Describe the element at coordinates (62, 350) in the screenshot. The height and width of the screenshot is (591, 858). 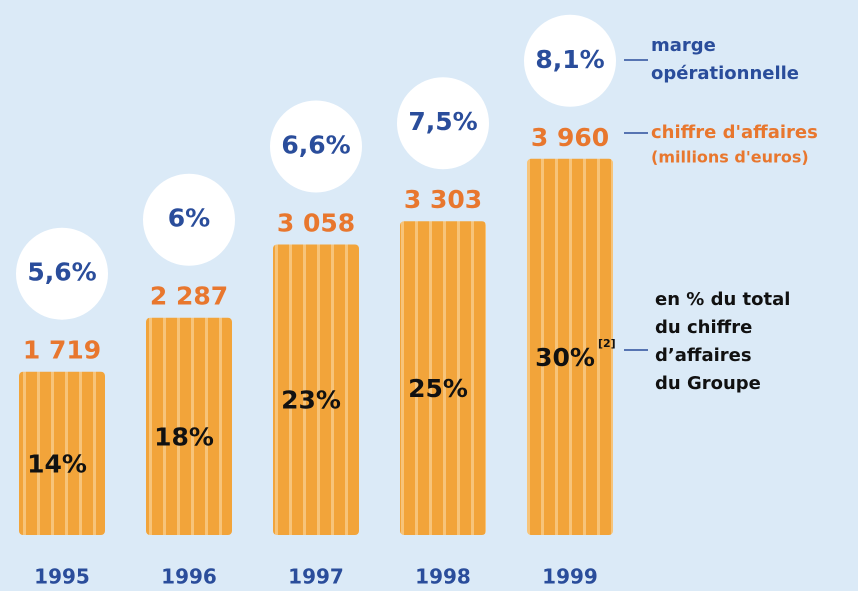
I see `value-label: 1 719` at that location.